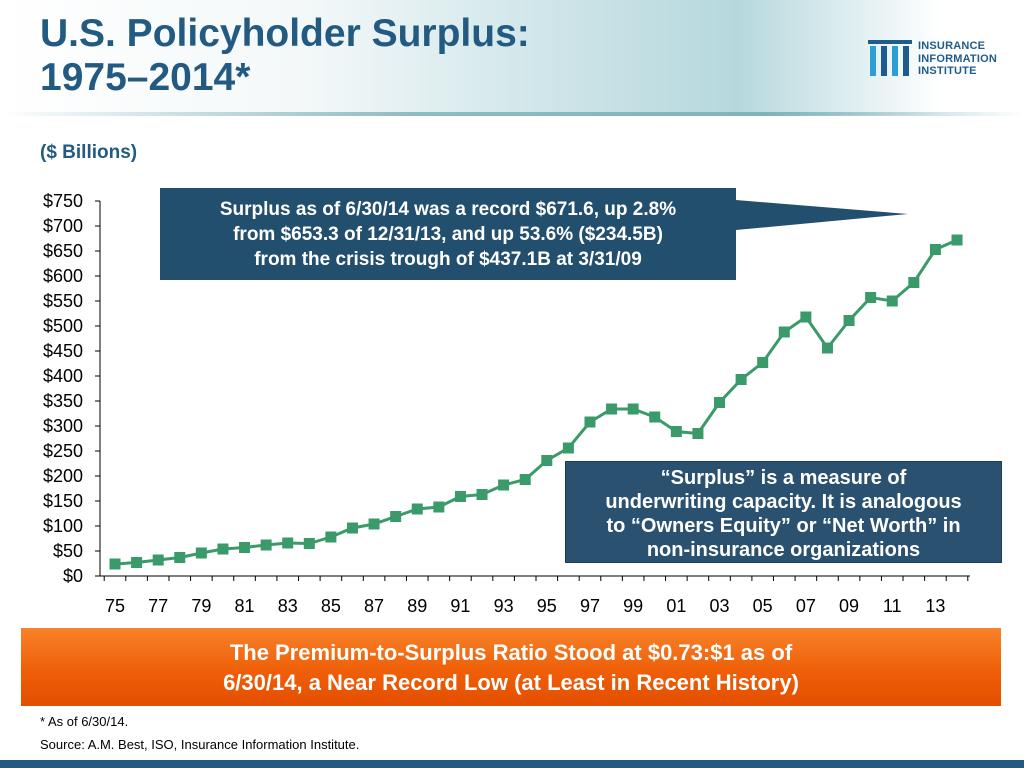  I want to click on x-tick-label: 79, so click(201, 606).